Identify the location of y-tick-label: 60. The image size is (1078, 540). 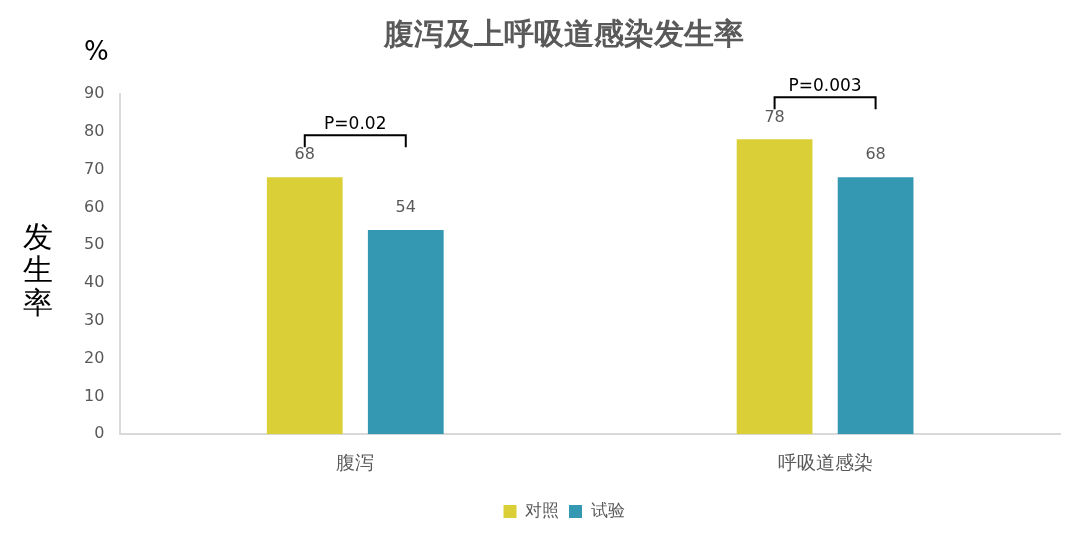
(94, 206).